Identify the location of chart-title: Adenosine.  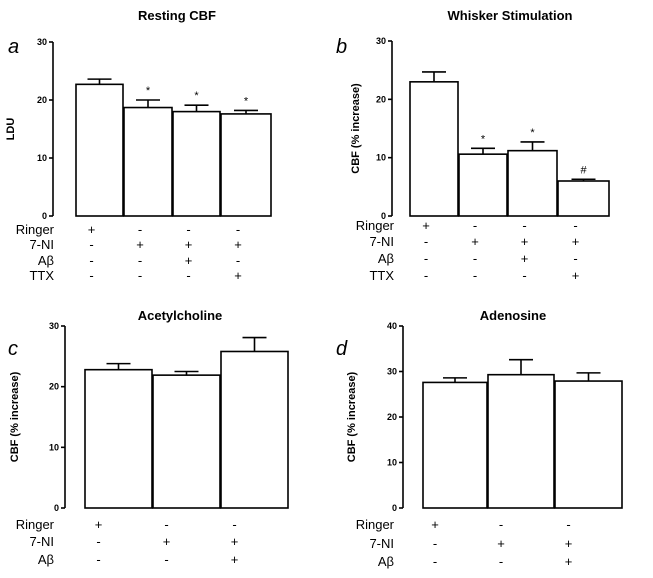
(513, 315).